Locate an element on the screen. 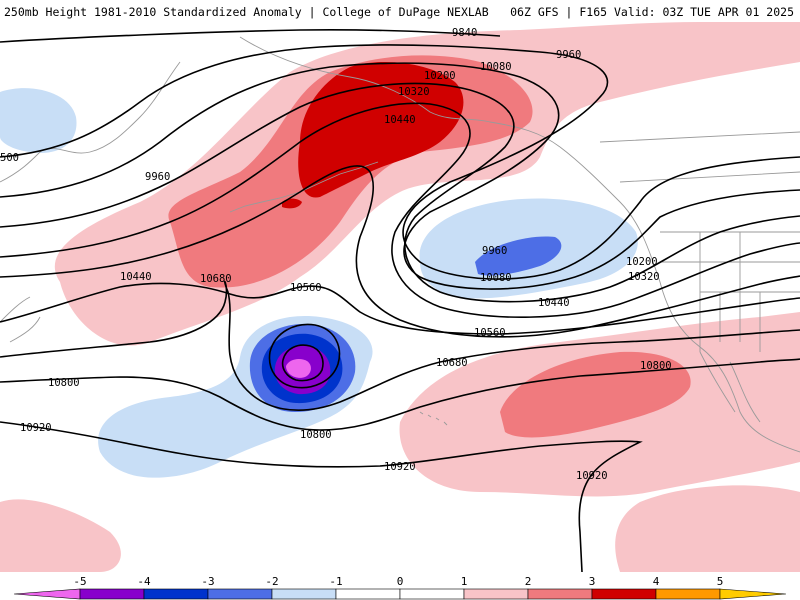  coastline-asia is located at coordinates (90, 122).